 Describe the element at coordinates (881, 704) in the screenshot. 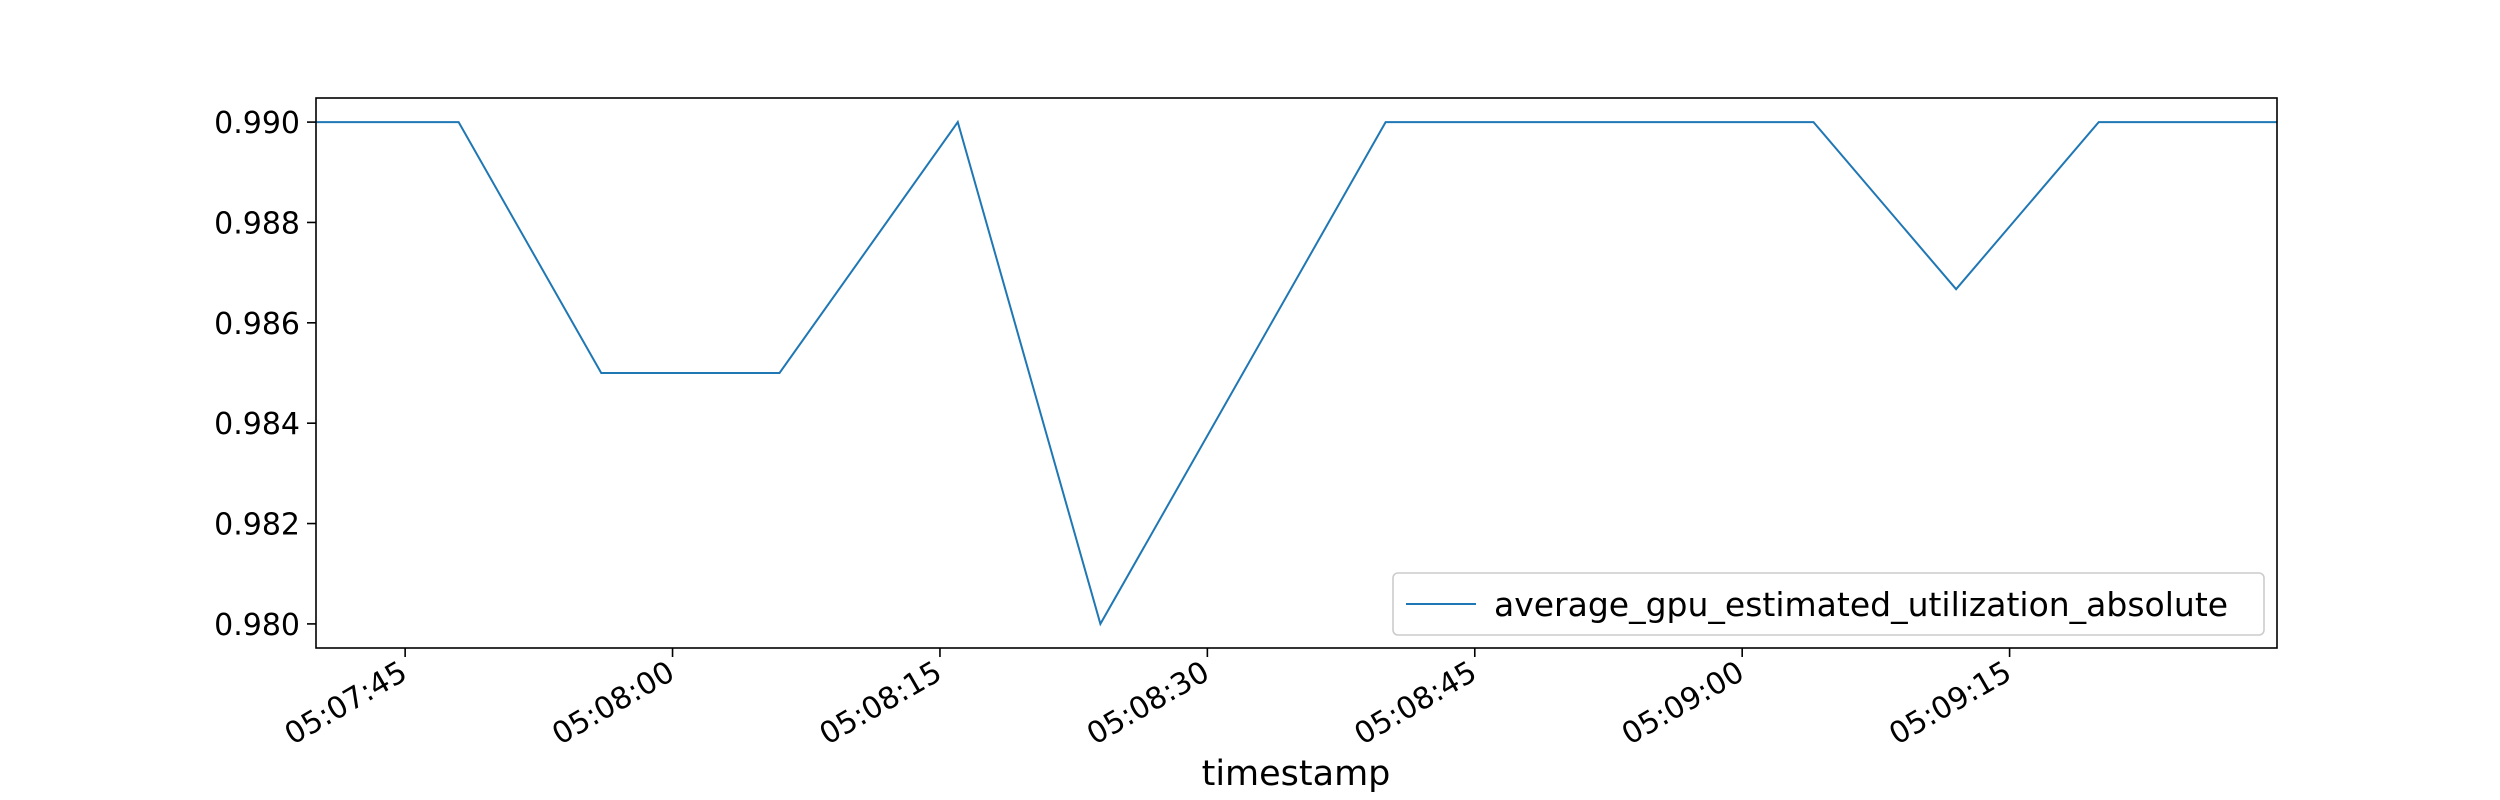

I see `x-tick-label: 05:08:15` at that location.